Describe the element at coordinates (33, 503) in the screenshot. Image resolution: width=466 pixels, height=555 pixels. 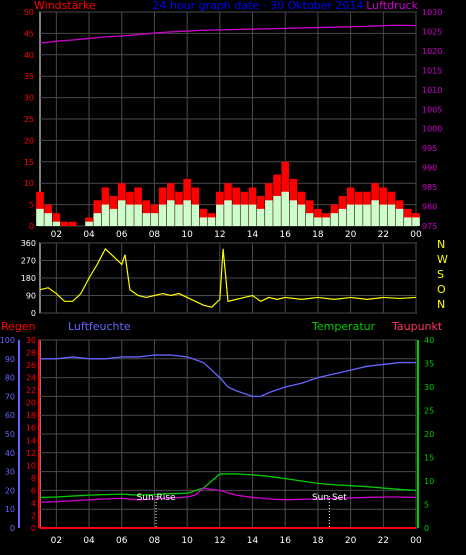
I see `rain-tick-label: 4` at that location.